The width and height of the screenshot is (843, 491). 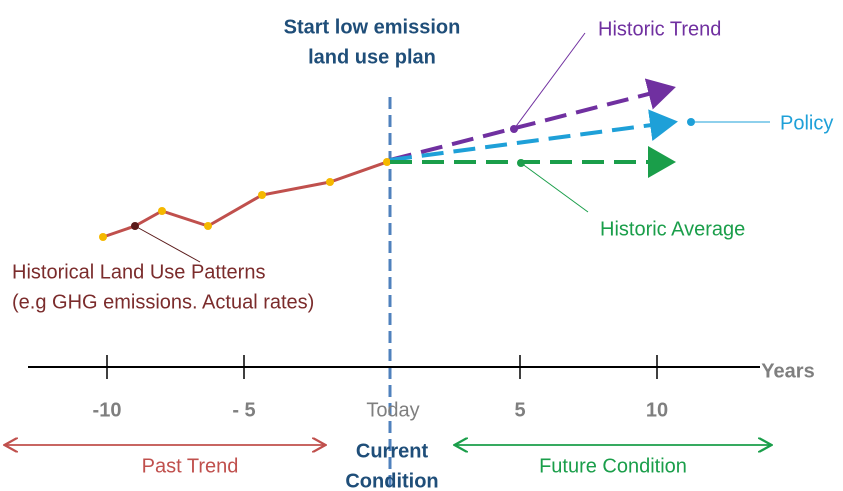 I want to click on current-label: Condition, so click(x=391, y=480).